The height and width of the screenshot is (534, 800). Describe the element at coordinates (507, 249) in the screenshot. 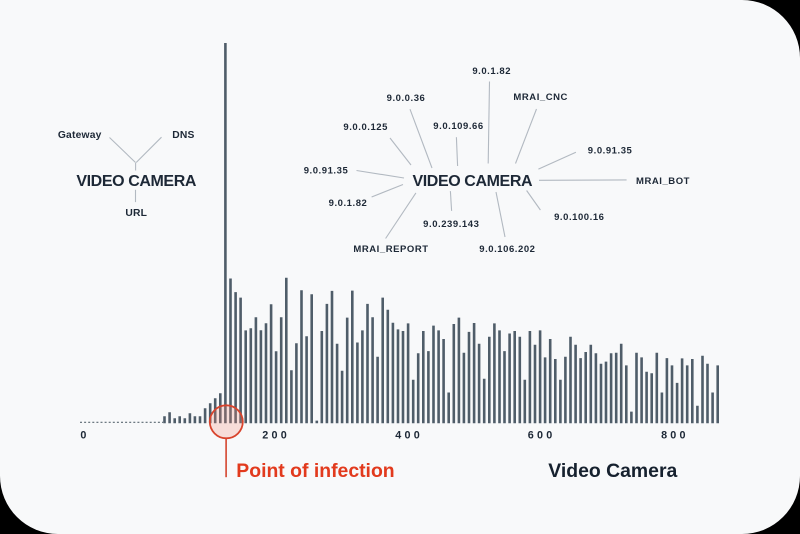

I see `svg-text: 9.0.106.202` at that location.